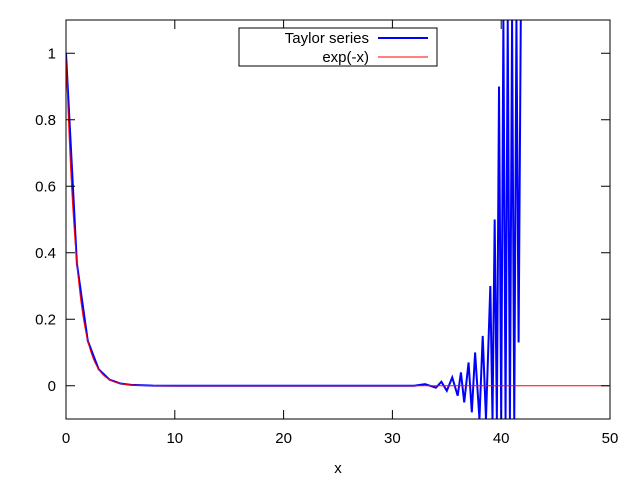  Describe the element at coordinates (283, 438) in the screenshot. I see `x-tick-label: 20` at that location.